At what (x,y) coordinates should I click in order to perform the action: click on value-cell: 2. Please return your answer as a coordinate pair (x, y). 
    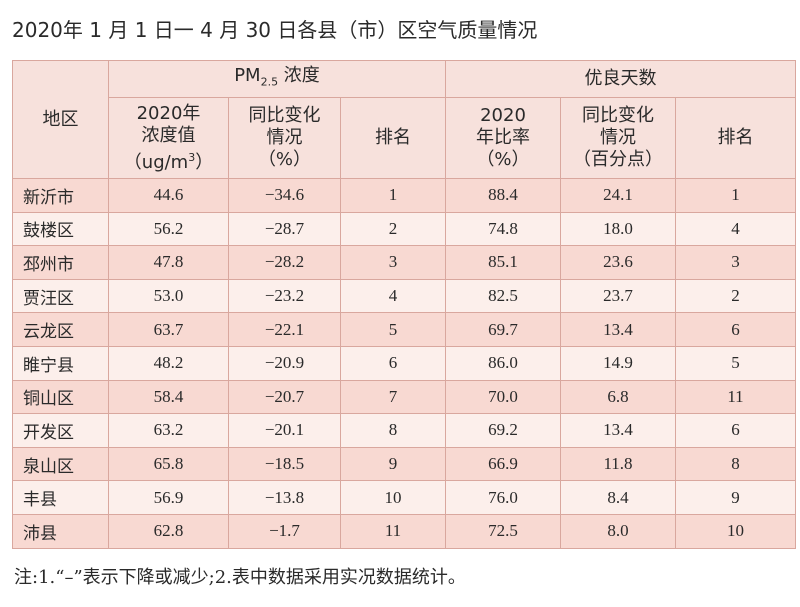
    Looking at the image, I should click on (735, 296).